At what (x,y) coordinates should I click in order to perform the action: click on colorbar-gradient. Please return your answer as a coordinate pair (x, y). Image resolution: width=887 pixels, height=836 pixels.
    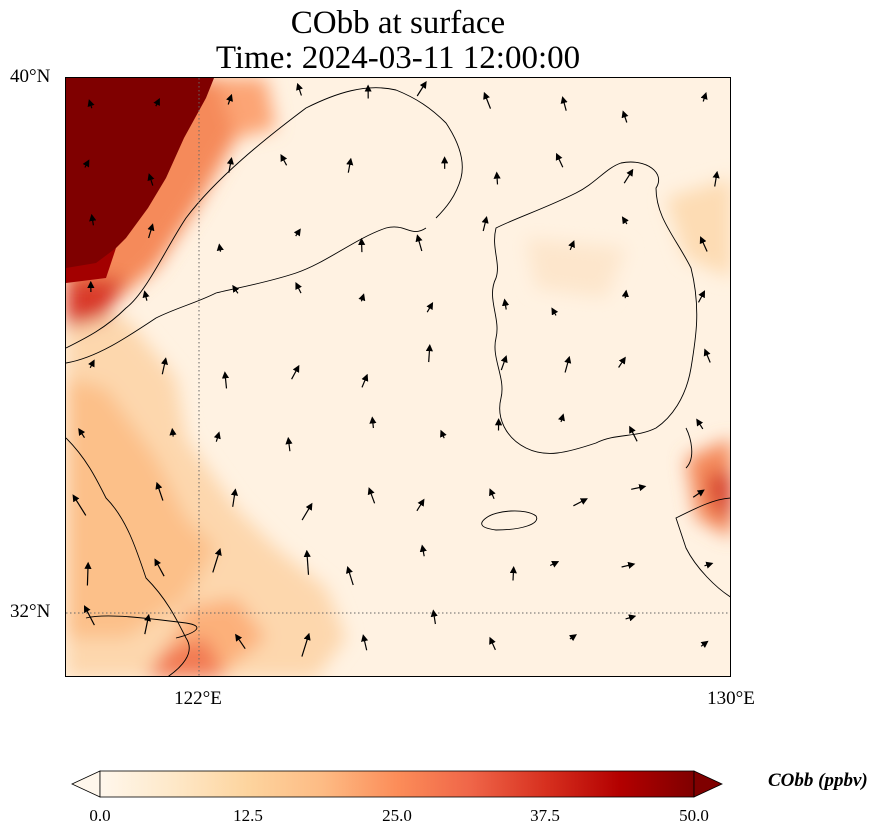
    Looking at the image, I should click on (397, 784).